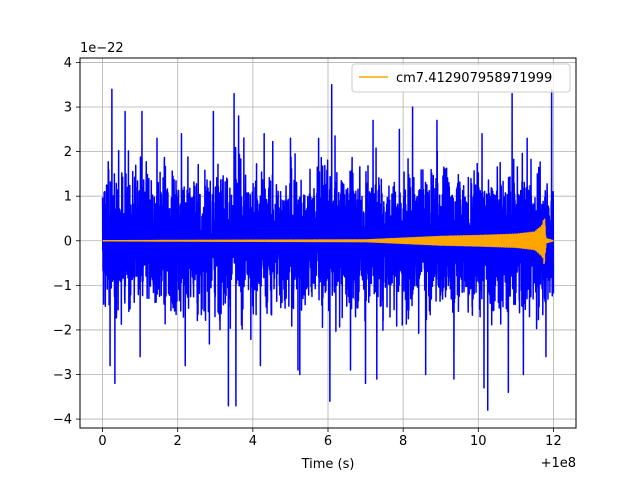 Image resolution: width=640 pixels, height=485 pixels. What do you see at coordinates (253, 441) in the screenshot?
I see `x-tick-label: 4` at bounding box center [253, 441].